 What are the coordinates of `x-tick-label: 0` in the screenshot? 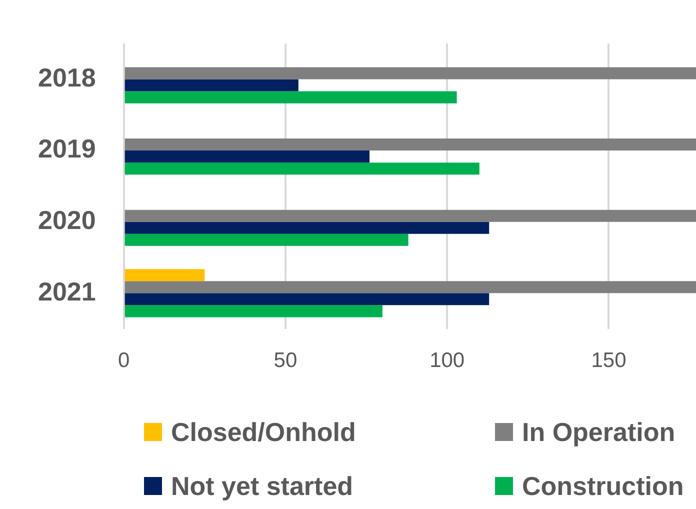 It's located at (124, 360).